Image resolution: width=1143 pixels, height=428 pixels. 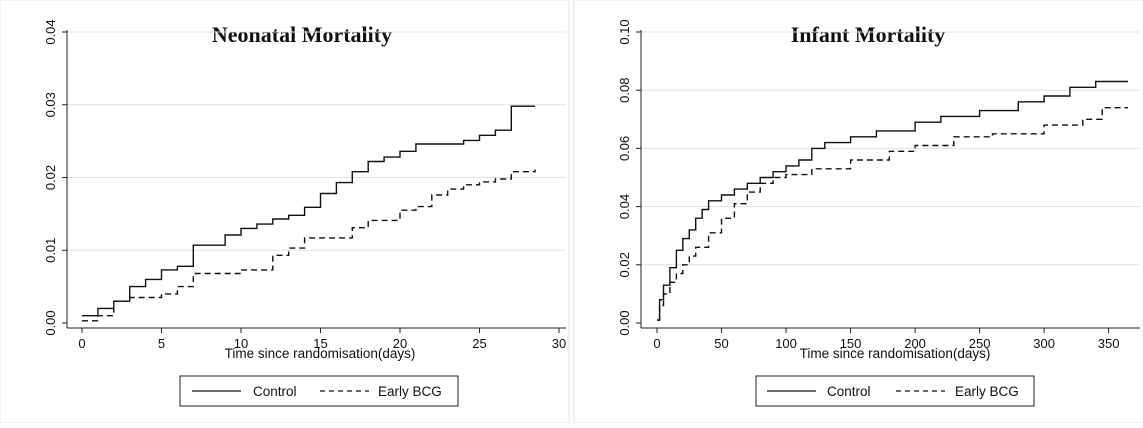 What do you see at coordinates (309, 245) in the screenshot?
I see `series-line-early-bcg` at bounding box center [309, 245].